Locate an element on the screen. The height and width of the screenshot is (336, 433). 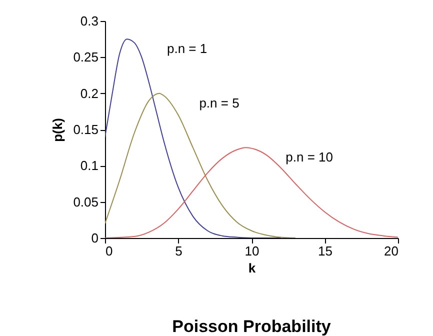
y-tick-label: 0.1 is located at coordinates (89, 166).